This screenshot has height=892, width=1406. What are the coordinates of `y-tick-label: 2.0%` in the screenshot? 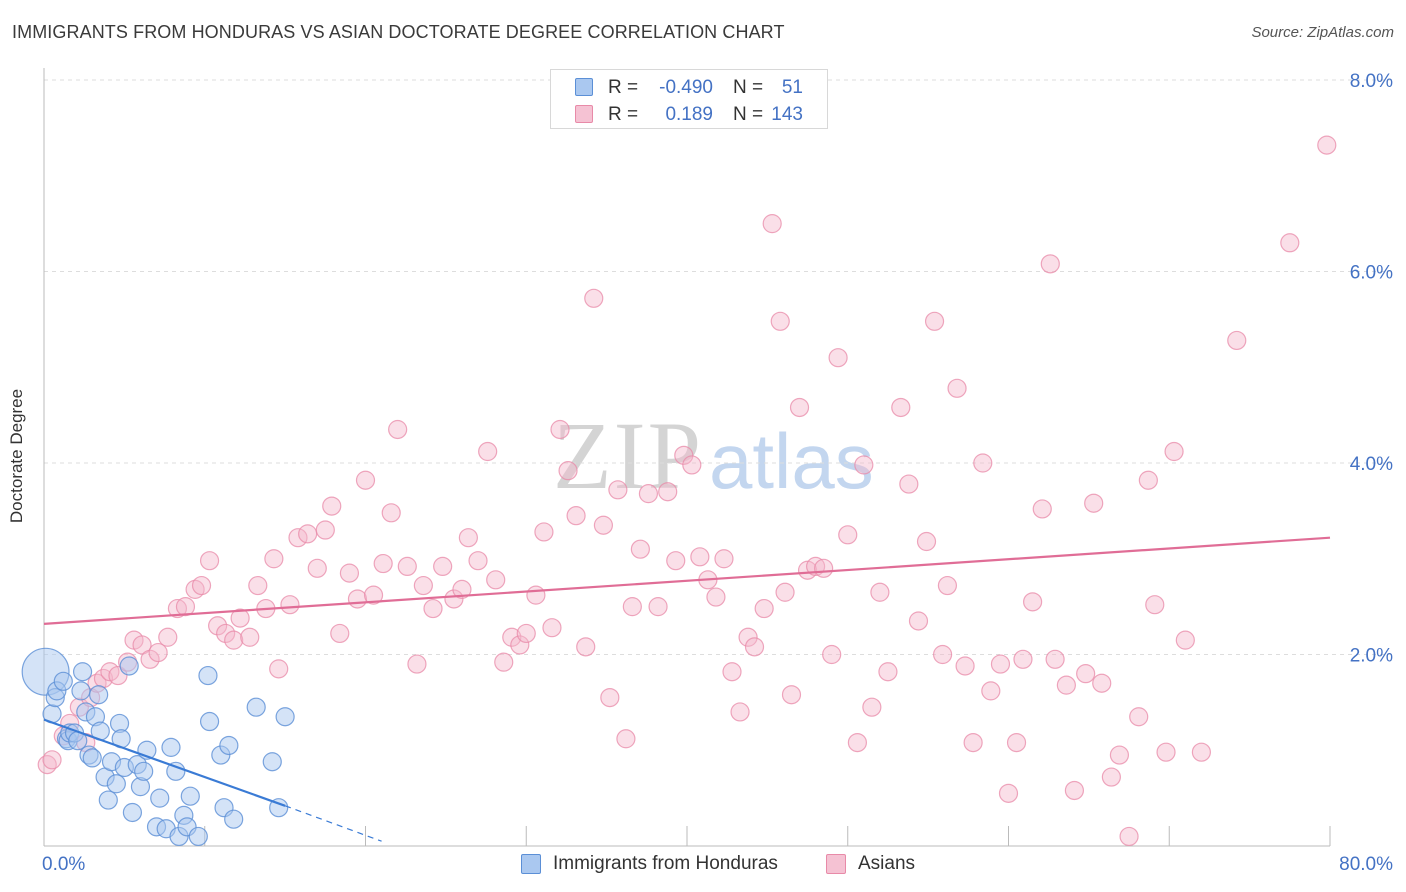 It's located at (1371, 656).